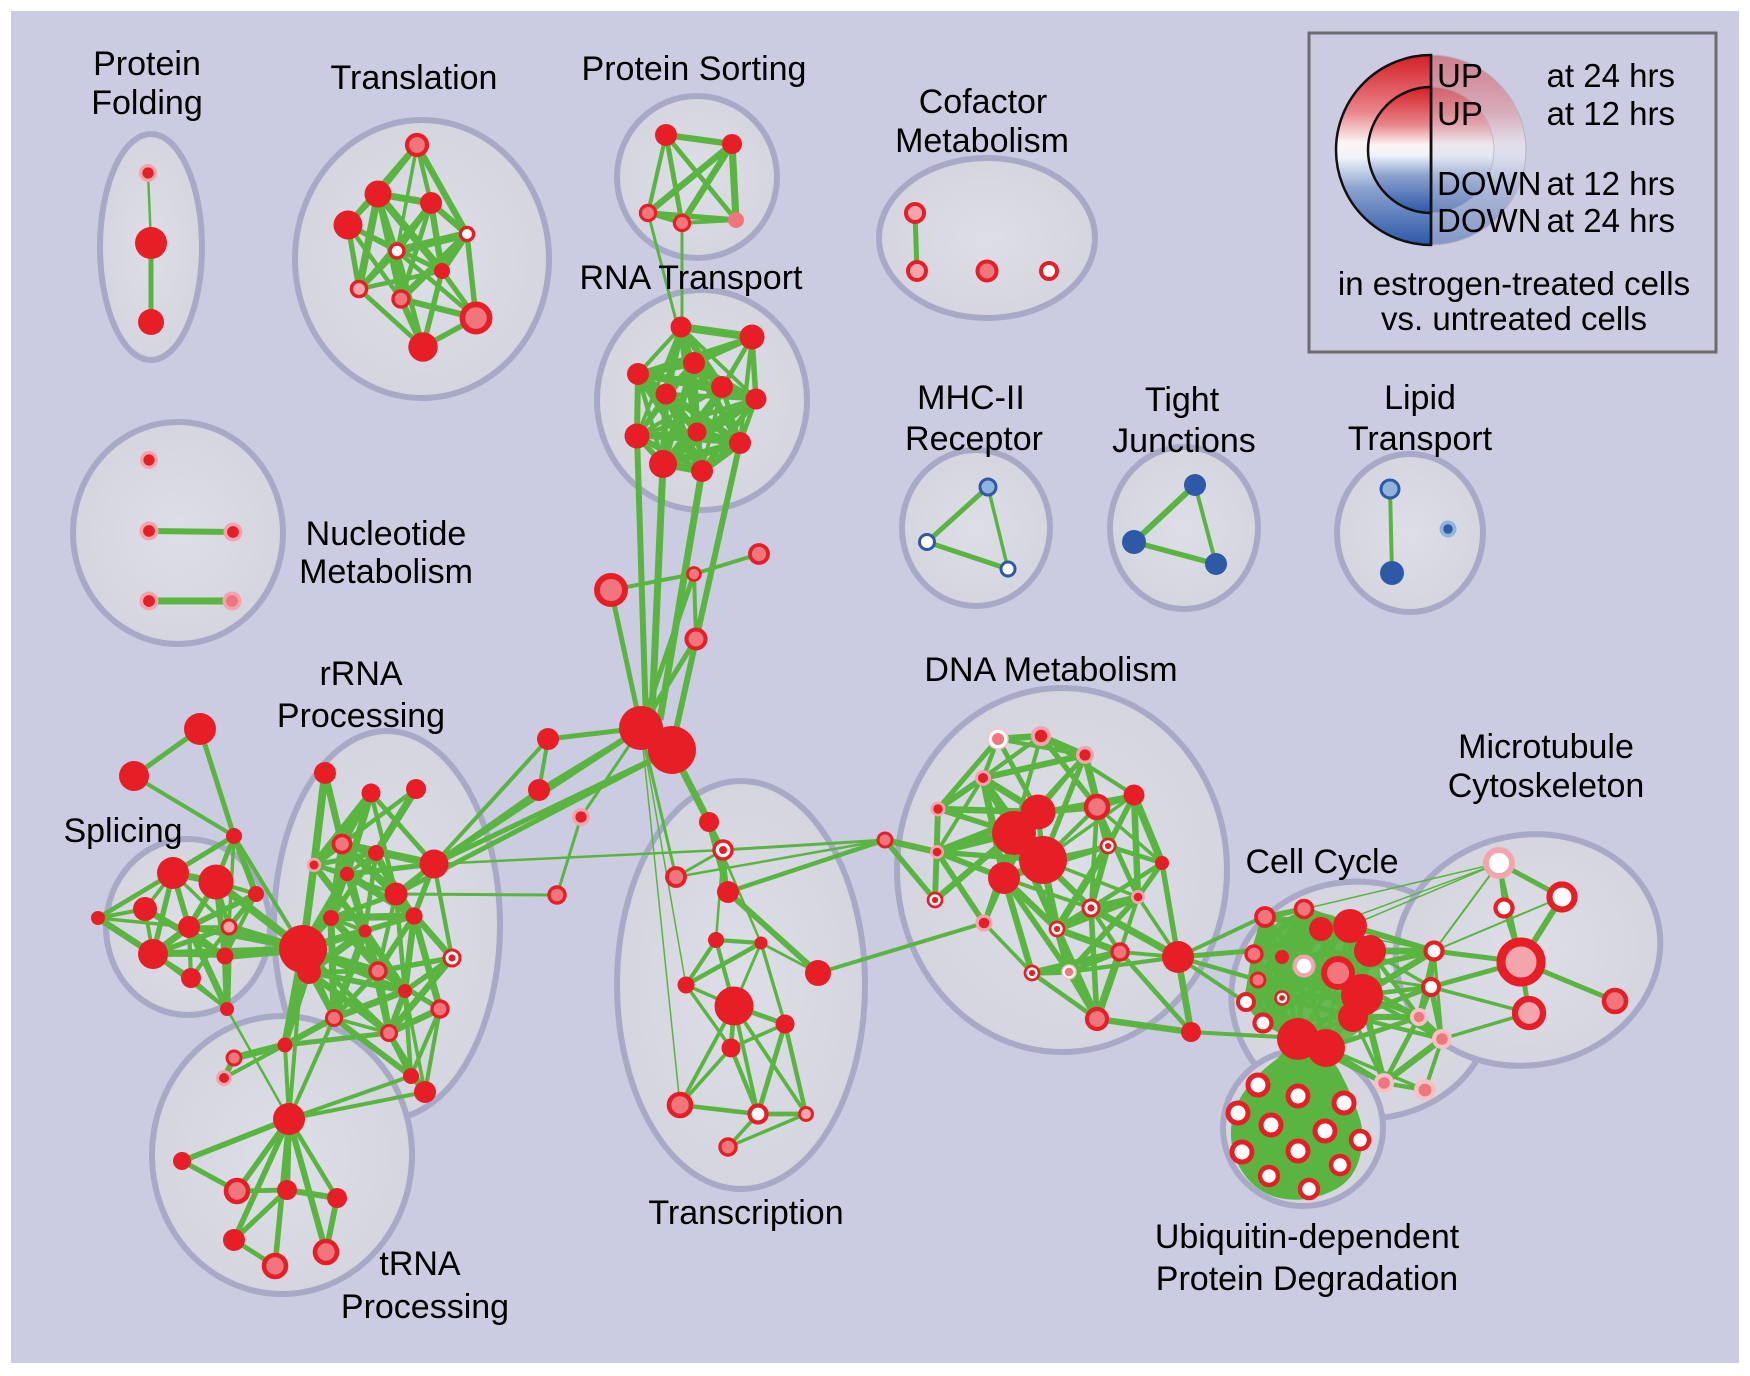 The height and width of the screenshot is (1376, 1750). What do you see at coordinates (1307, 1237) in the screenshot?
I see `svg-text: Ubiquitin-dependent` at bounding box center [1307, 1237].